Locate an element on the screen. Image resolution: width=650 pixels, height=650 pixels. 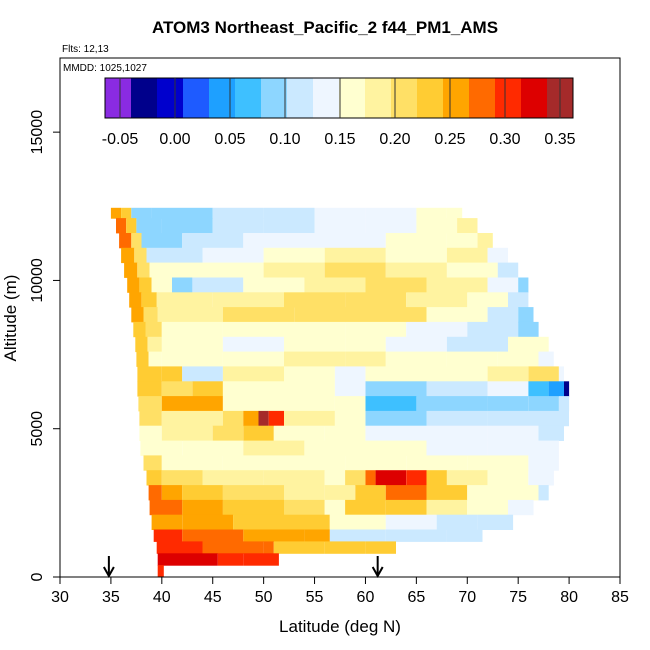
x-tick-label: 35 is located at coordinates (111, 597).